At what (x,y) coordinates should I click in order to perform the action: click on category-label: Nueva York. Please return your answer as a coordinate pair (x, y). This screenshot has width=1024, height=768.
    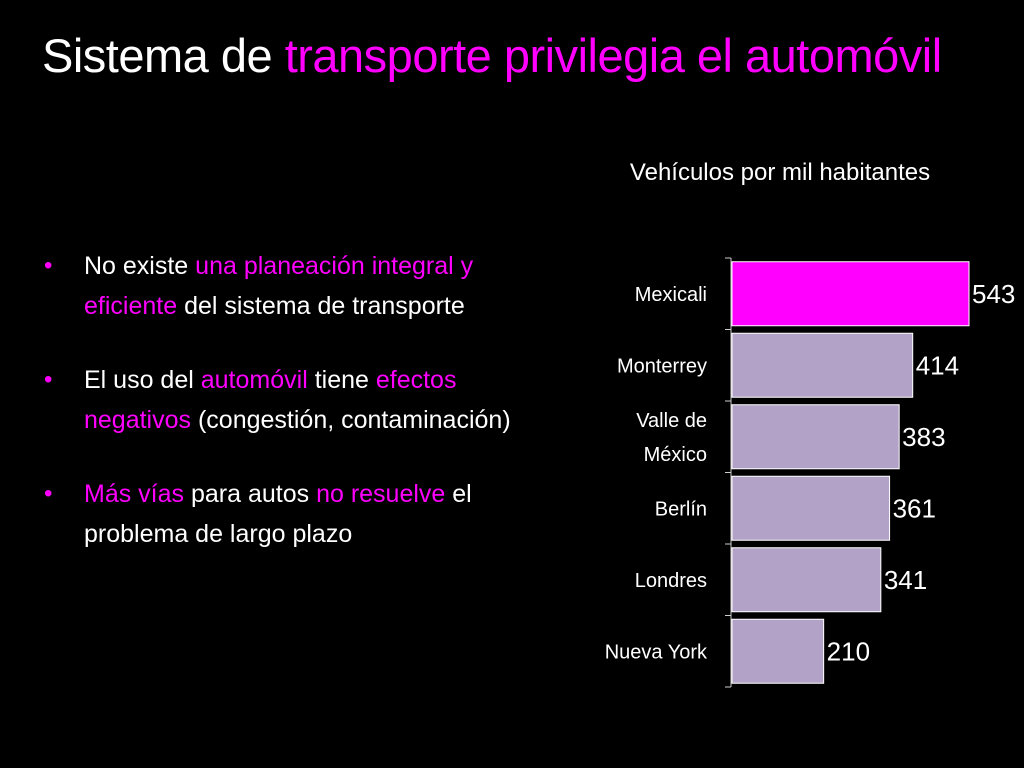
    Looking at the image, I should click on (656, 652).